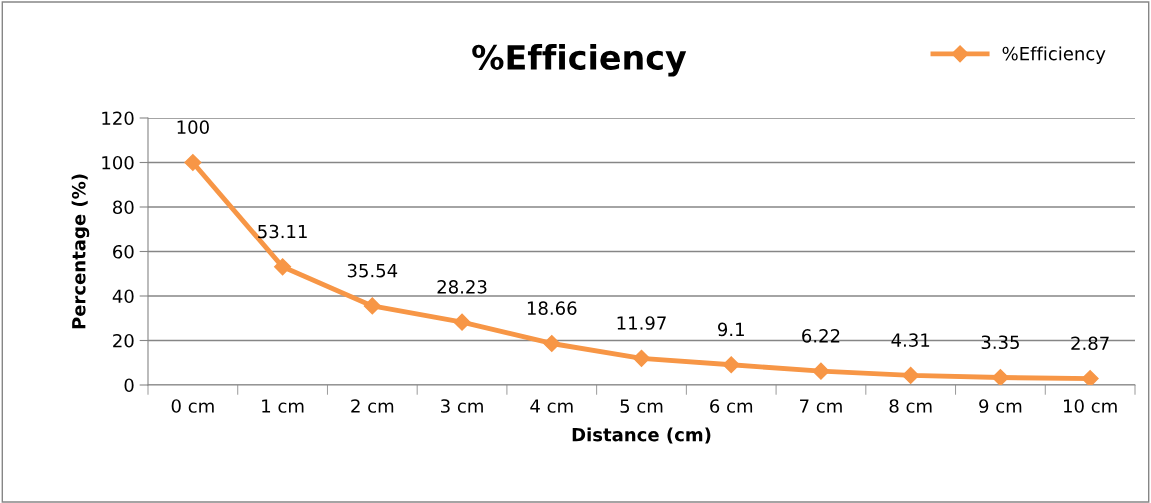 This screenshot has height=503, width=1151. Describe the element at coordinates (462, 287) in the screenshot. I see `data-label: 28.23` at that location.